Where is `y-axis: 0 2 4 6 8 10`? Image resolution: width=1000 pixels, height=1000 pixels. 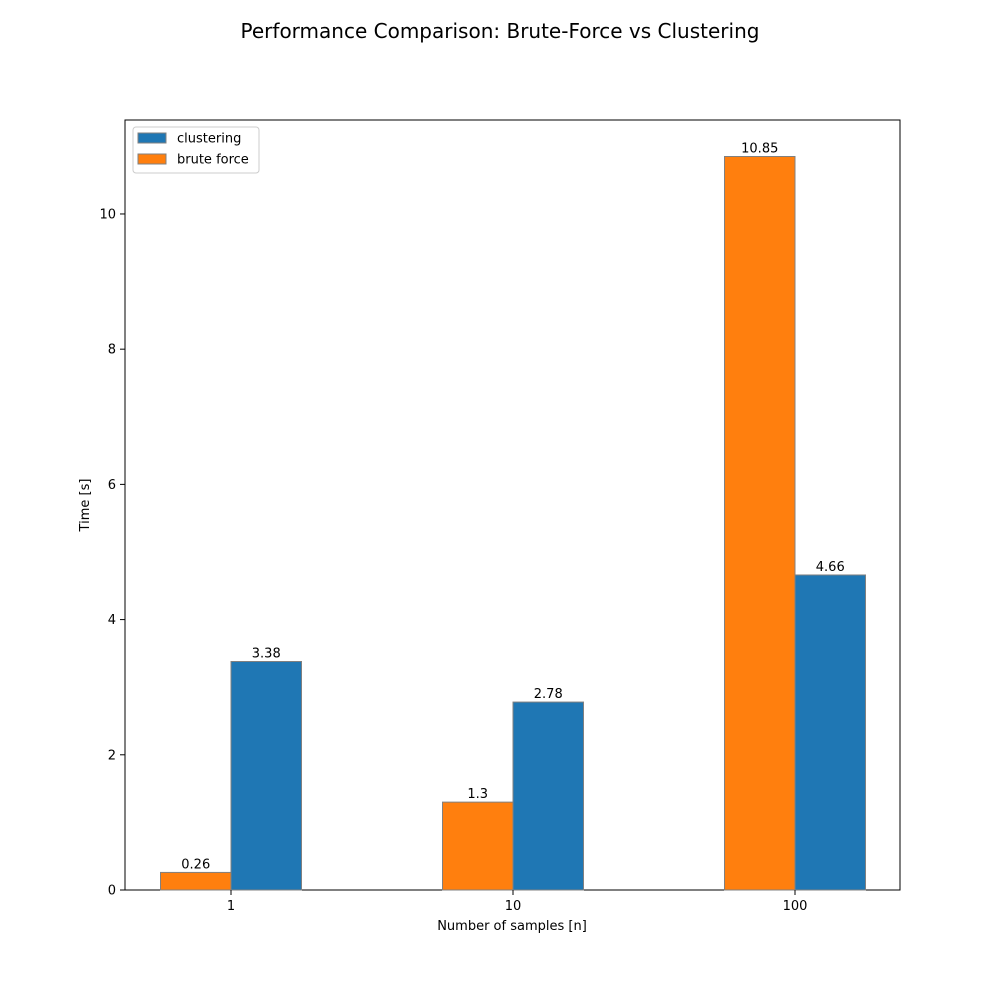 y-axis: 0 2 4 6 8 10 is located at coordinates (112, 553).